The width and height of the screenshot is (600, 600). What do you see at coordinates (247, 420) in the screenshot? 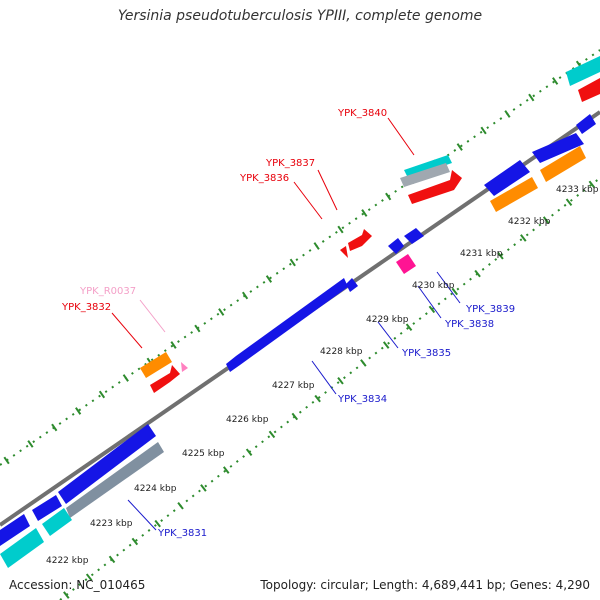
I see `tick-label-4226: 4226 kbp` at bounding box center [247, 420].